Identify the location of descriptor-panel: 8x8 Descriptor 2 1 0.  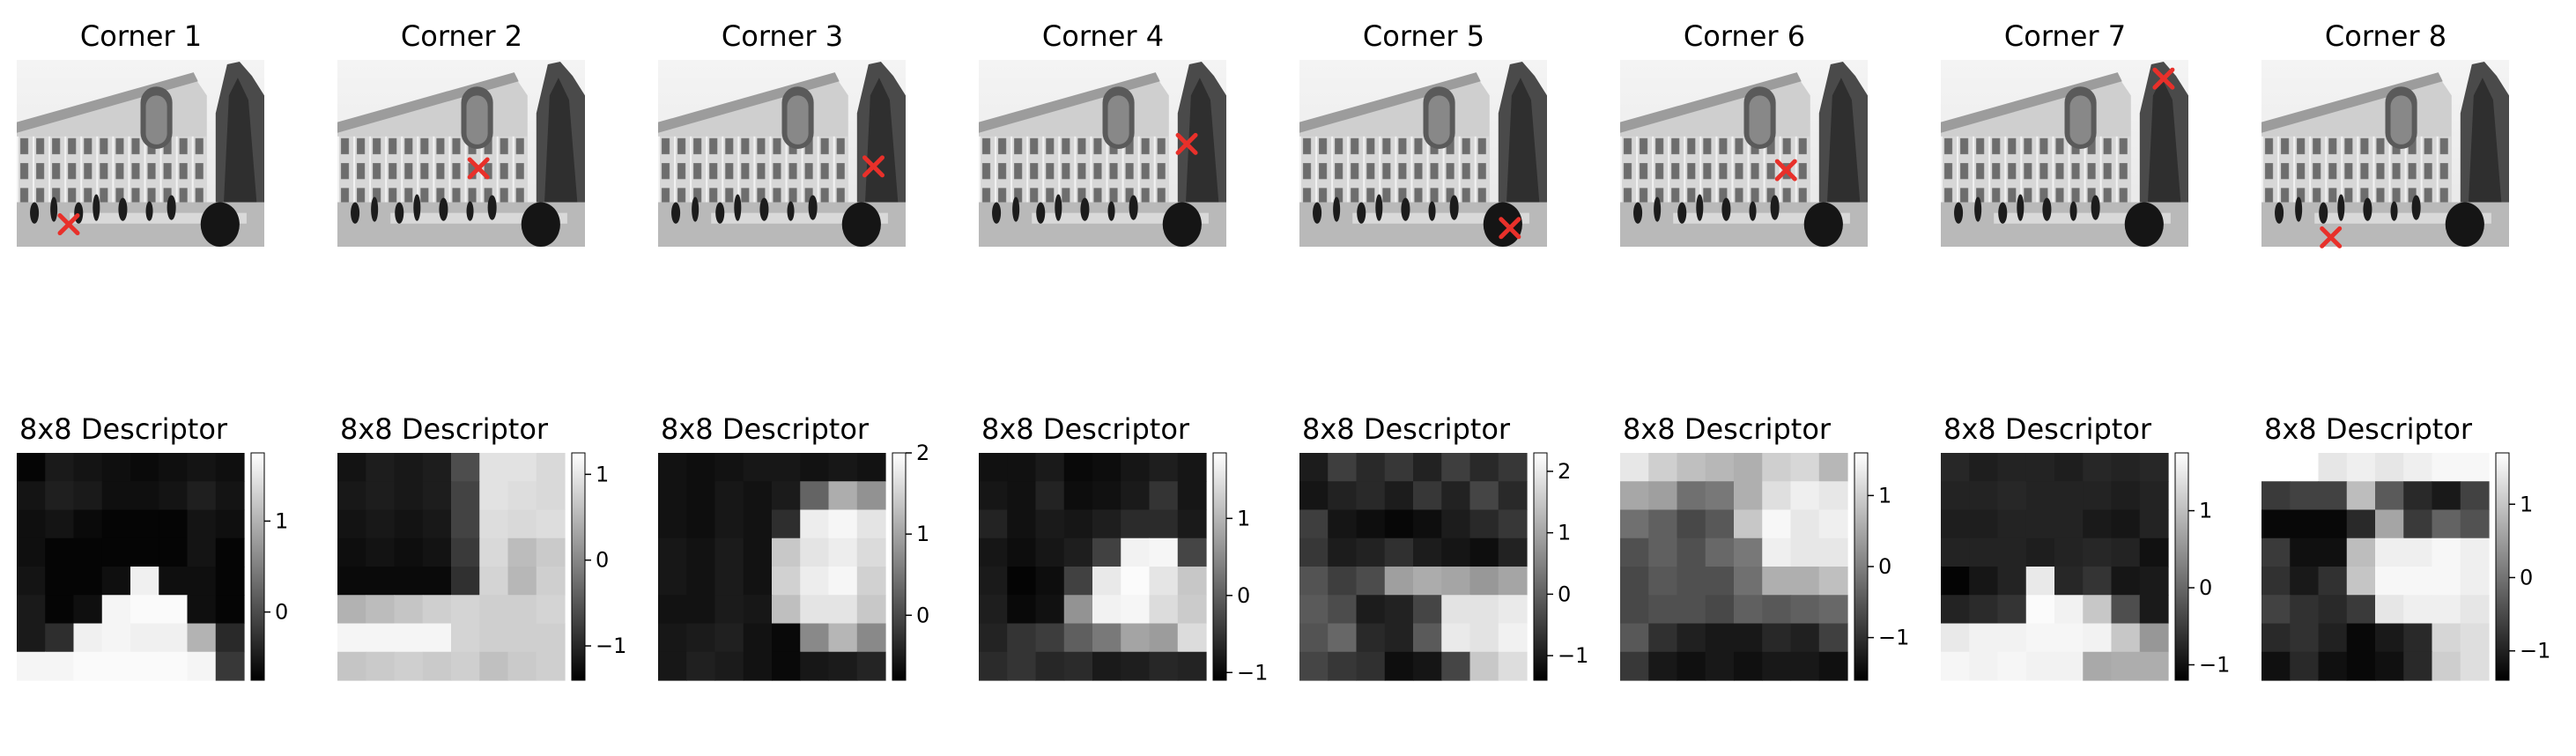
(794, 546).